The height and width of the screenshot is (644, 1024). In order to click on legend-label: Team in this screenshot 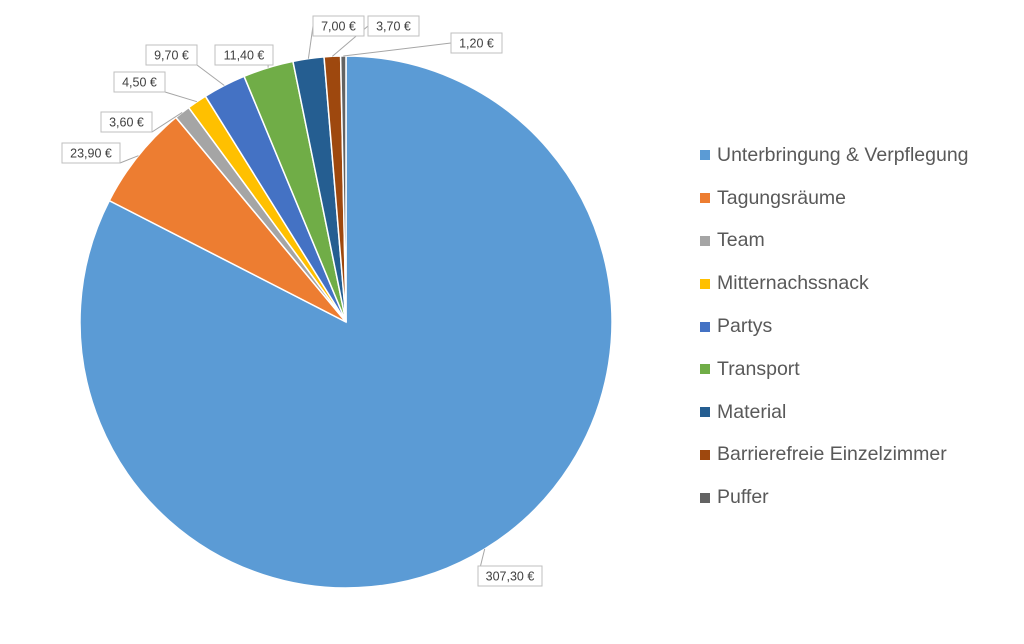, I will do `click(741, 240)`.